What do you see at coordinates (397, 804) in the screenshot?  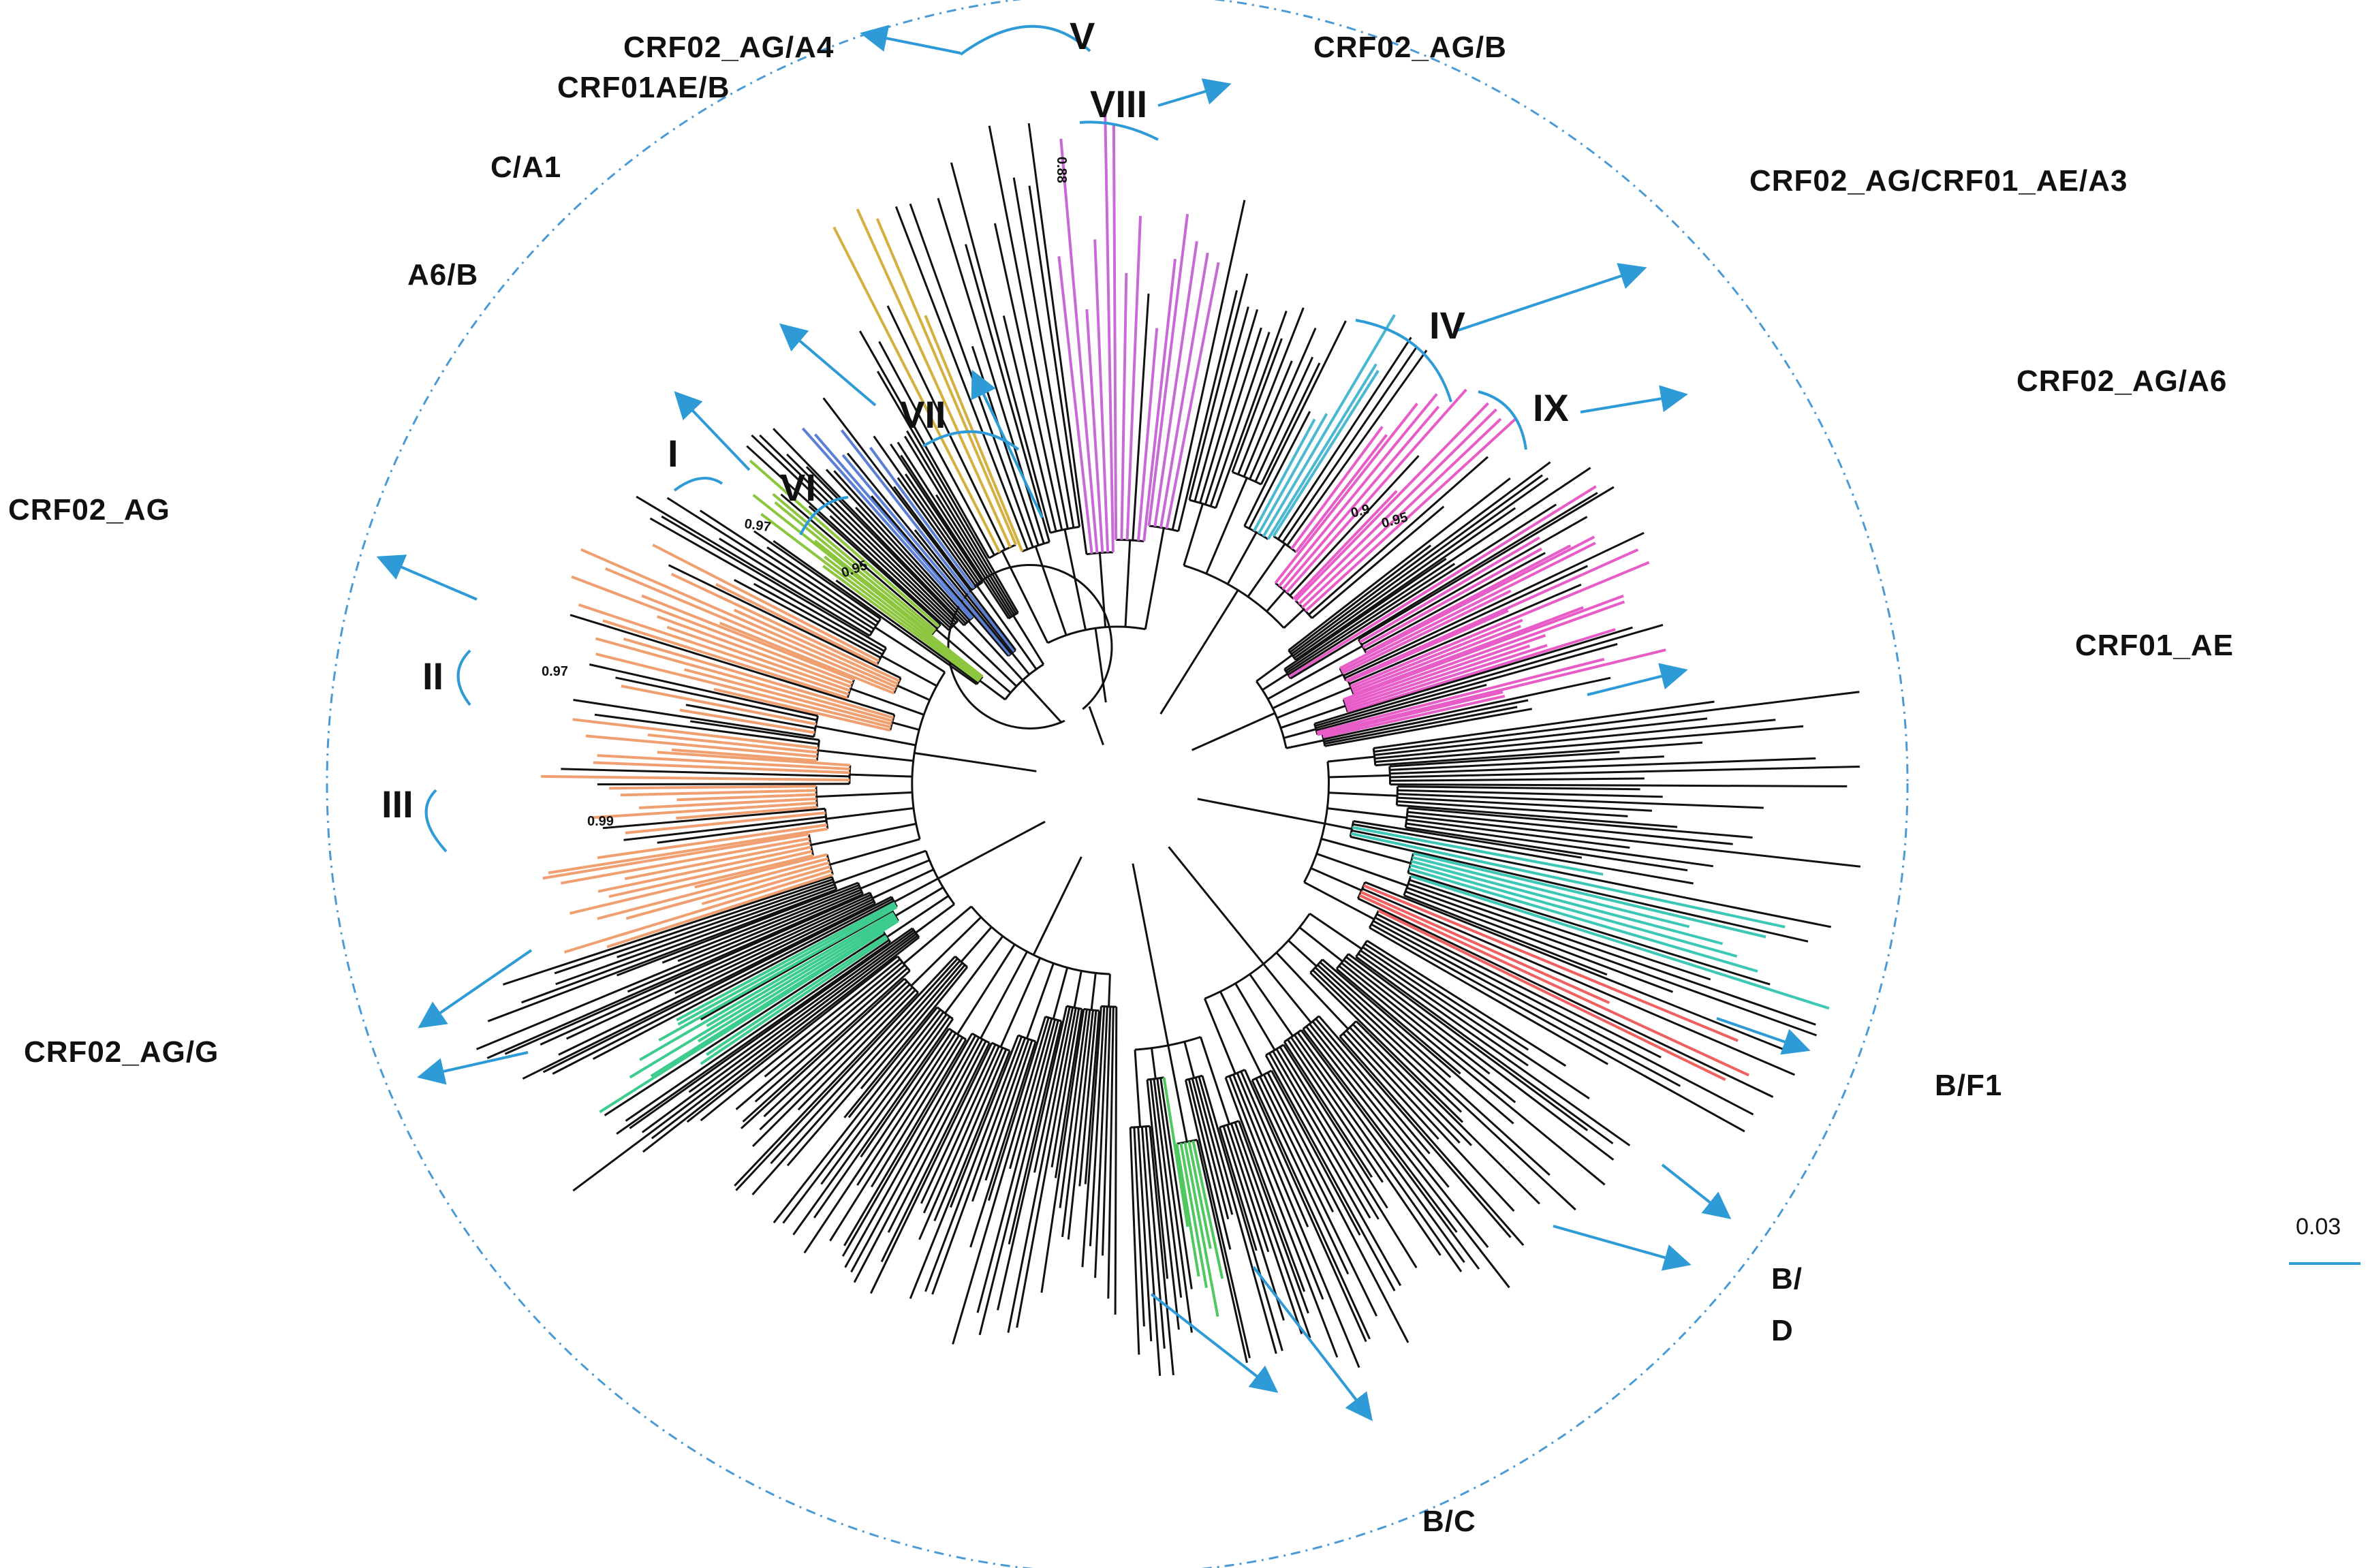 I see `clade-label-iii: III` at bounding box center [397, 804].